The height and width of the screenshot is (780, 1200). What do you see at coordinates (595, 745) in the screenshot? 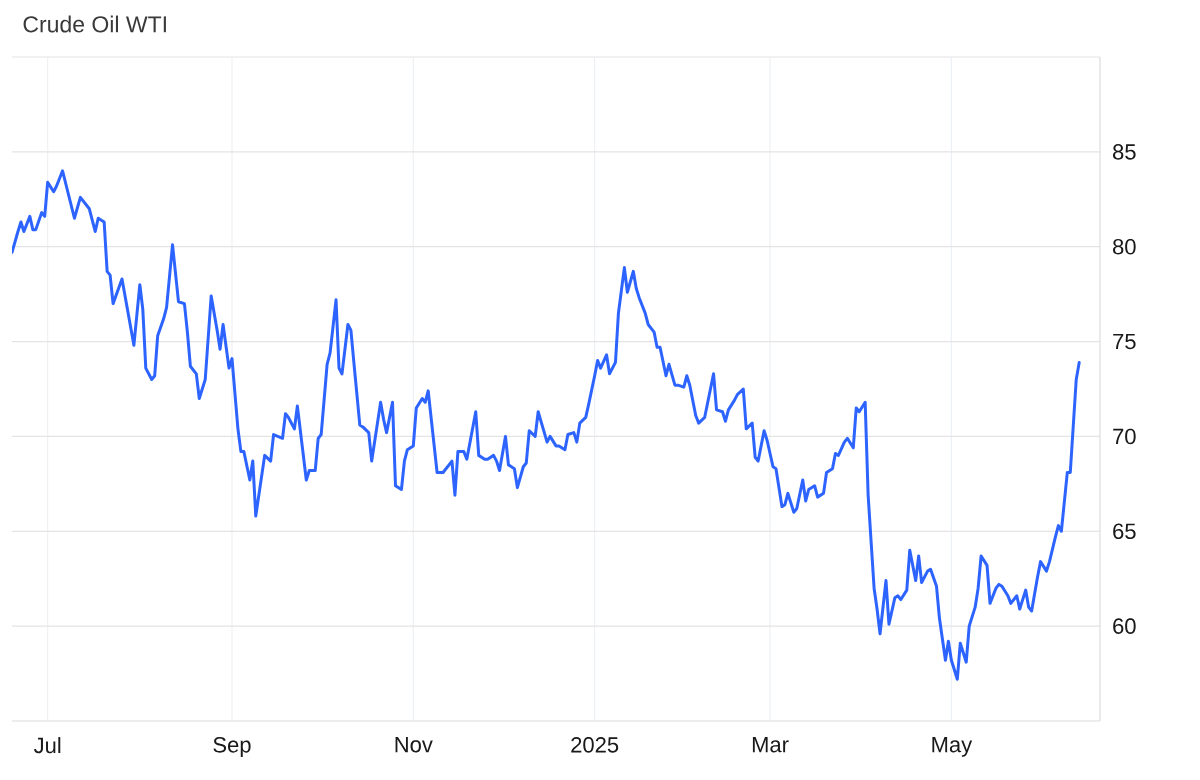
I see `x-tick-label: 2025` at bounding box center [595, 745].